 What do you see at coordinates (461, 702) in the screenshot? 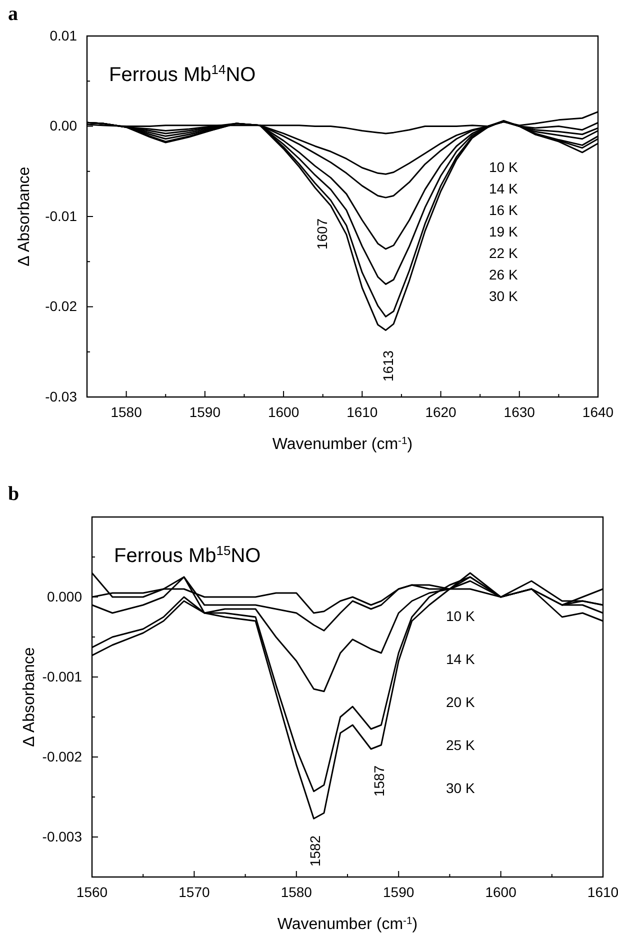
I see `annotation: 20 K` at bounding box center [461, 702].